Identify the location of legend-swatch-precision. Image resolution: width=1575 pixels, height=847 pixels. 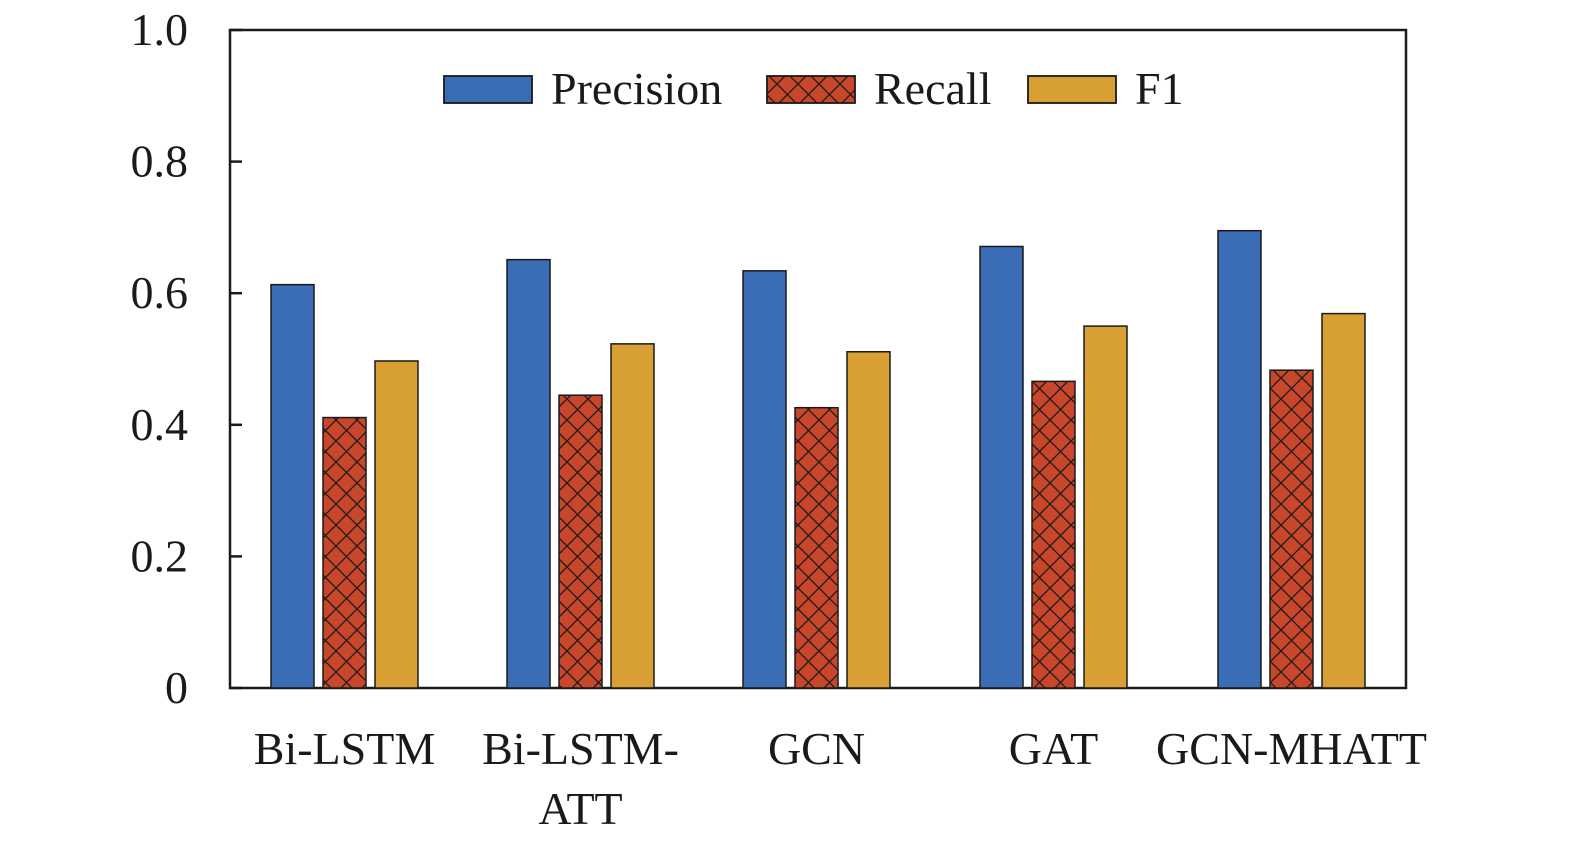
(488, 89).